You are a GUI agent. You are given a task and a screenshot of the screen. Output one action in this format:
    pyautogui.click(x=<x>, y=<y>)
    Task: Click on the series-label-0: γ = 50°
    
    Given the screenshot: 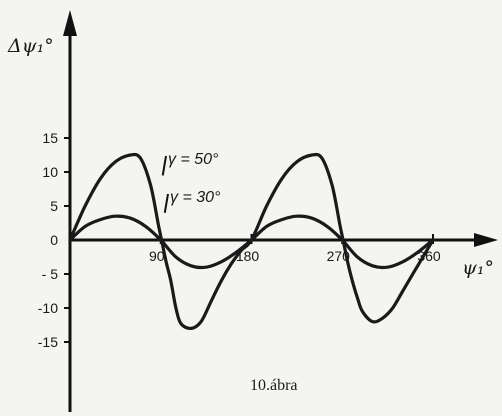 What is the action you would take?
    pyautogui.click(x=193, y=159)
    